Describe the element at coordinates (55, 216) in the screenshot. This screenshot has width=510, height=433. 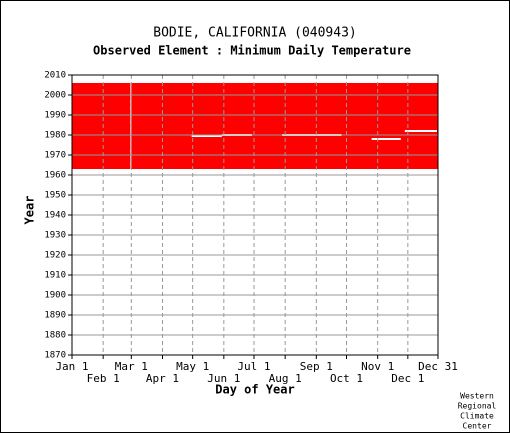
I see `y-tick-label: 1940` at that location.